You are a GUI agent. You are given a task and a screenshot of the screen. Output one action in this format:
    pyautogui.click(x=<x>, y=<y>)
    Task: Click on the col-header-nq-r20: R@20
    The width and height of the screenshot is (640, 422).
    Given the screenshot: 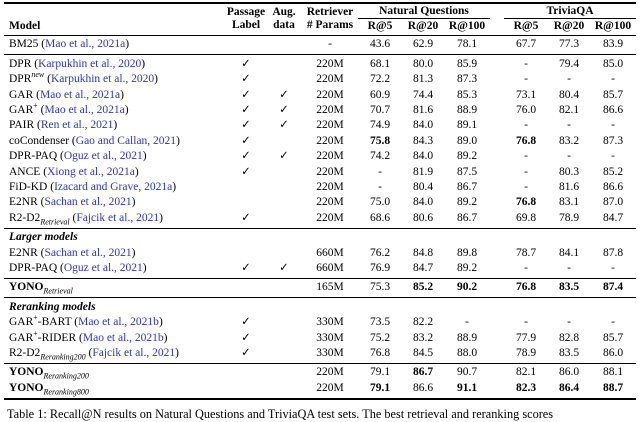 What is the action you would take?
    pyautogui.click(x=423, y=26)
    